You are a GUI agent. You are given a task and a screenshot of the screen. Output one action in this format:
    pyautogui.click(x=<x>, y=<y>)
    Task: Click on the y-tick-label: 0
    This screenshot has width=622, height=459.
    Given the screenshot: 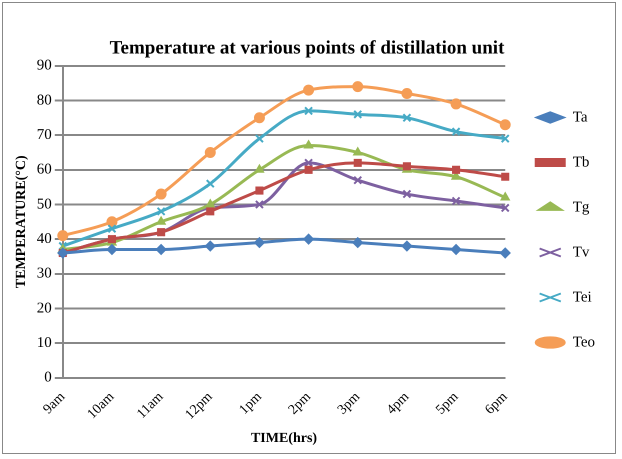 What is the action you would take?
    pyautogui.click(x=48, y=378)
    